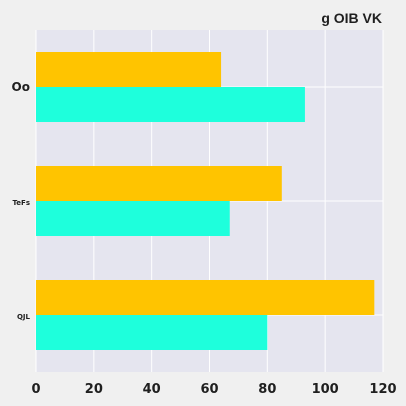  What do you see at coordinates (267, 389) in the screenshot?
I see `x-tick-label: 80` at bounding box center [267, 389].